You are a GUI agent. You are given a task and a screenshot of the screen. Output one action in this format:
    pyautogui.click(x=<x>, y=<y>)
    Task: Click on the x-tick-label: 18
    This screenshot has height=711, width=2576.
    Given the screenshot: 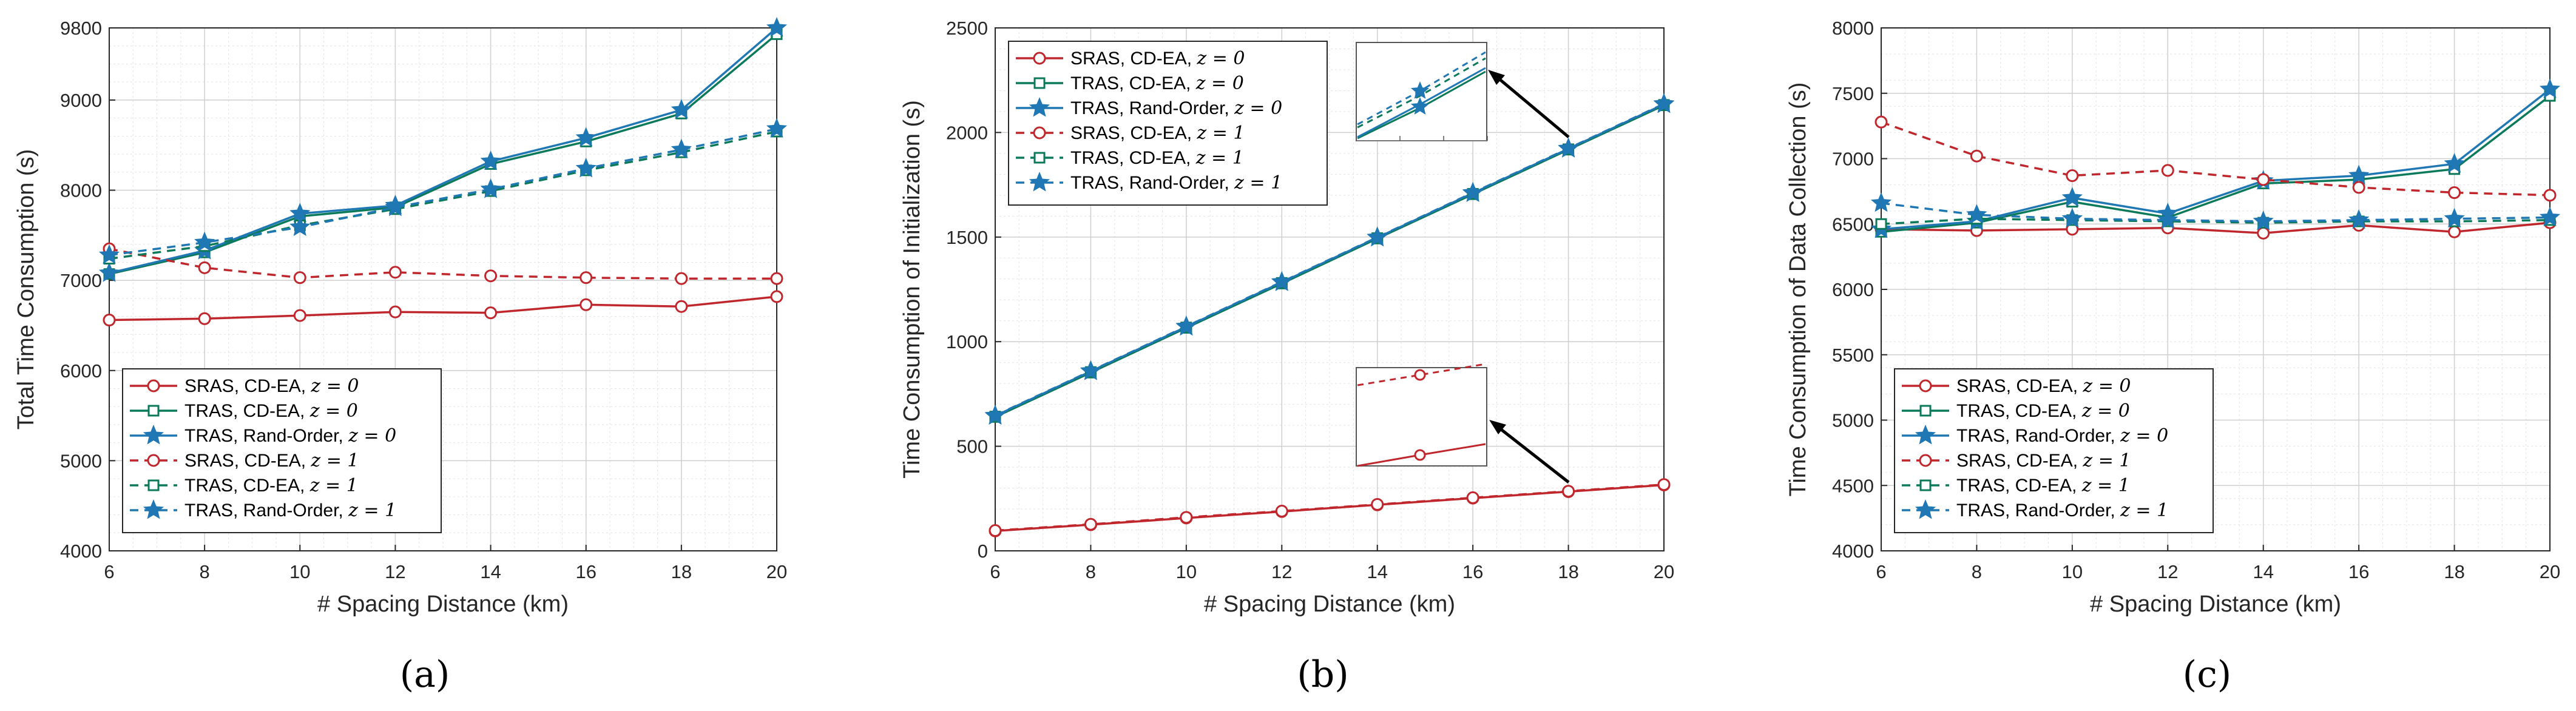 What is the action you would take?
    pyautogui.click(x=2454, y=571)
    